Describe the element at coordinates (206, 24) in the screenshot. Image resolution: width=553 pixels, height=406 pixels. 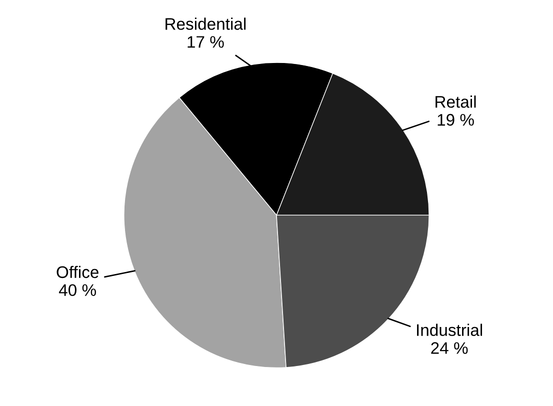
I see `slice-label: Residential` at that location.